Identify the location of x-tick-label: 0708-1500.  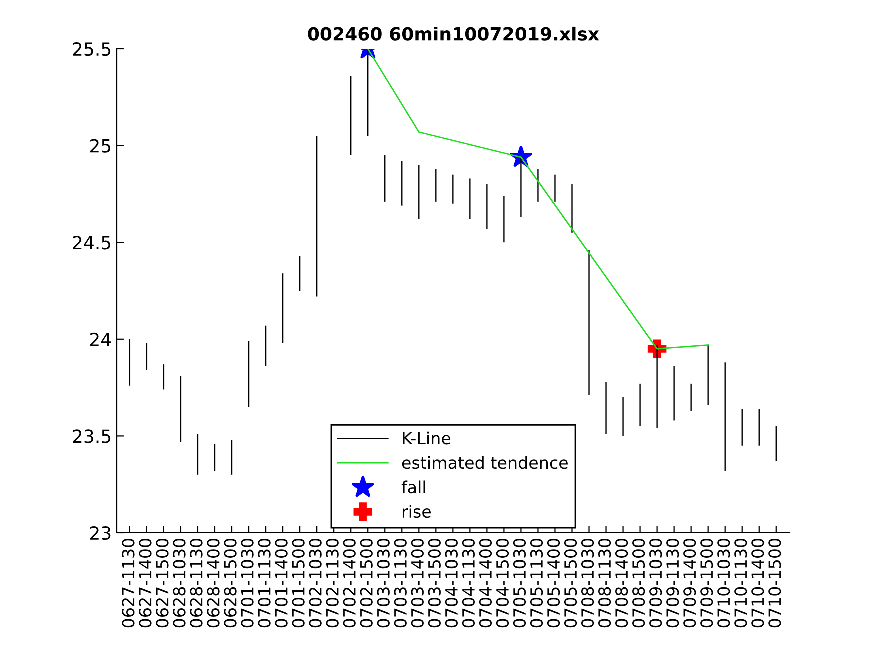
(639, 583).